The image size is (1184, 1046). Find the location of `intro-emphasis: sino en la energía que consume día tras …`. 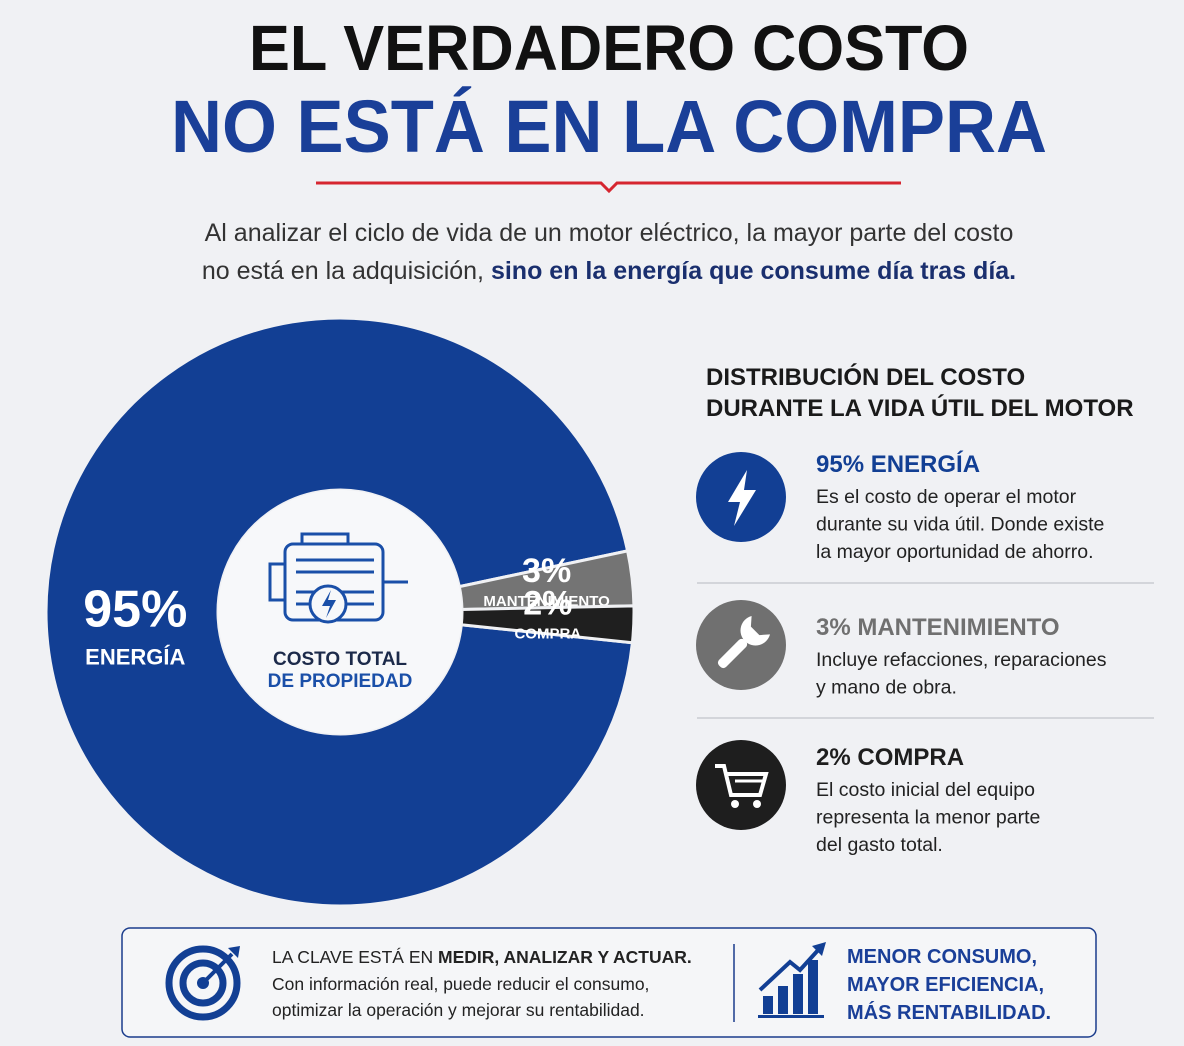

intro-emphasis: sino en la energía que consume día tras … is located at coordinates (753, 271).